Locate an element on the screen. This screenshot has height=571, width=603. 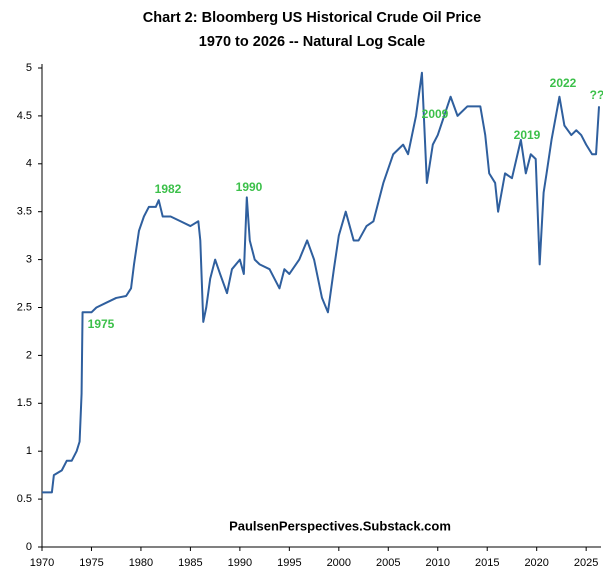
x-tick-label: 2025 is located at coordinates (586, 563).